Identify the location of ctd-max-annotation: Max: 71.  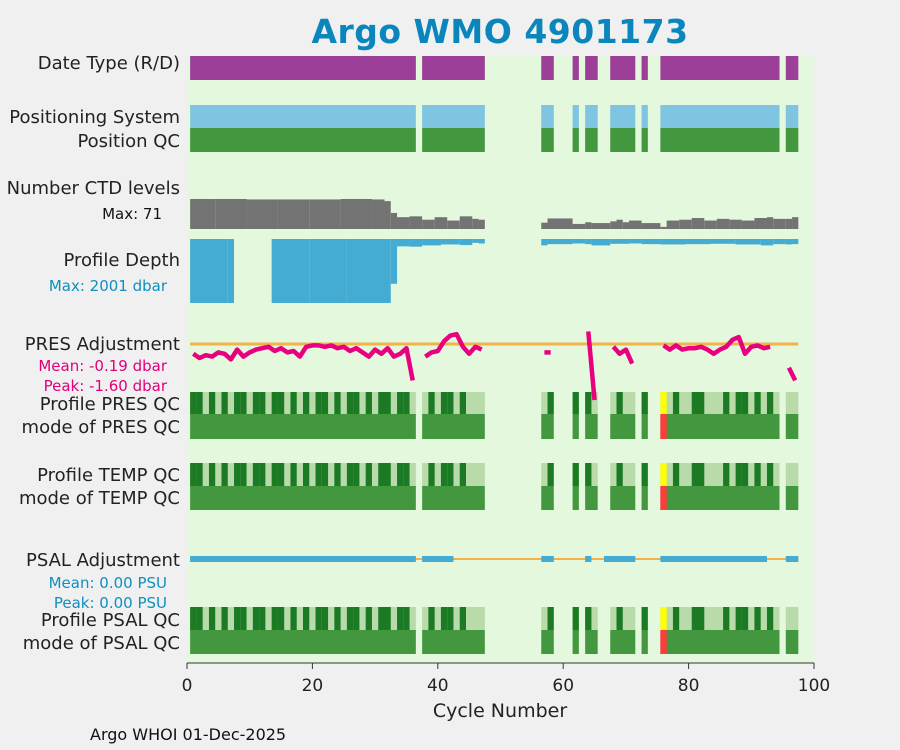
(132, 214).